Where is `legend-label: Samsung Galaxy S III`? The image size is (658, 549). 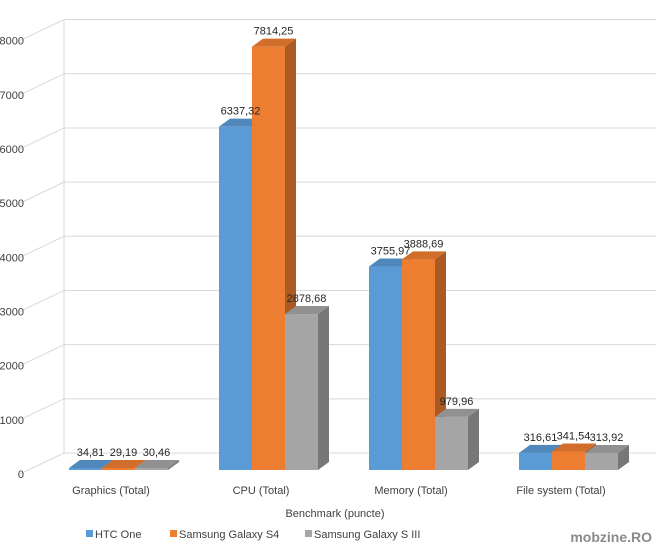
legend-label: Samsung Galaxy S III is located at coordinates (367, 535).